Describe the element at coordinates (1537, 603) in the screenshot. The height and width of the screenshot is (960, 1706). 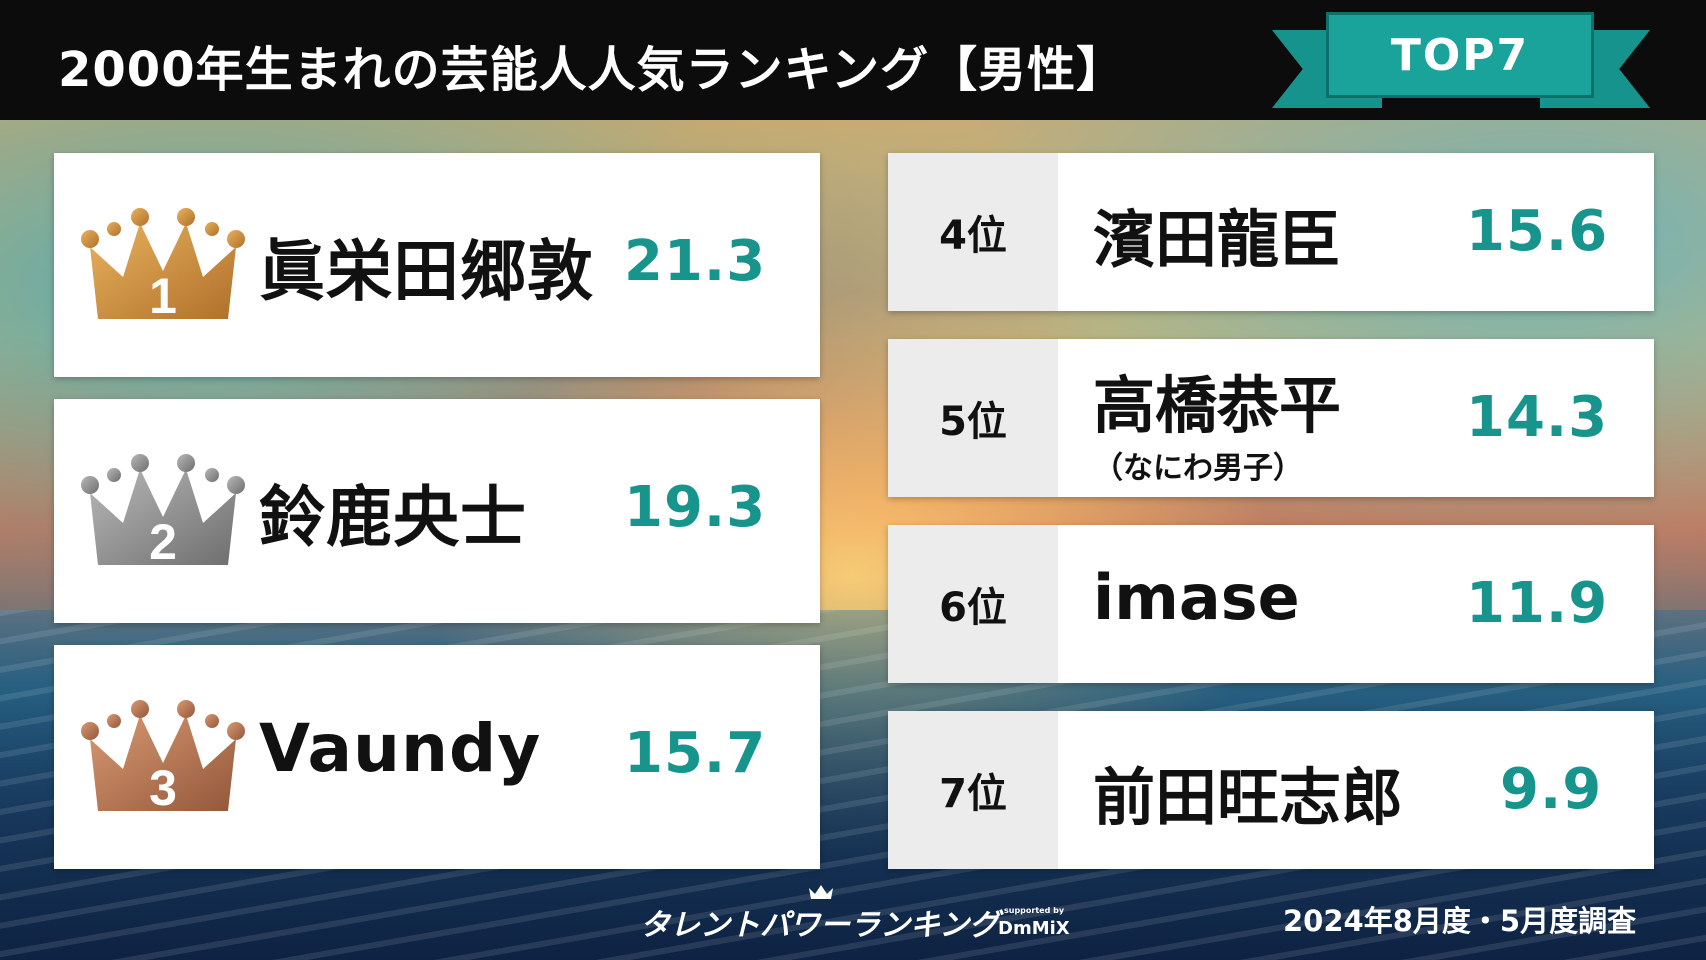
I see `rank-6-score: 11.9` at that location.